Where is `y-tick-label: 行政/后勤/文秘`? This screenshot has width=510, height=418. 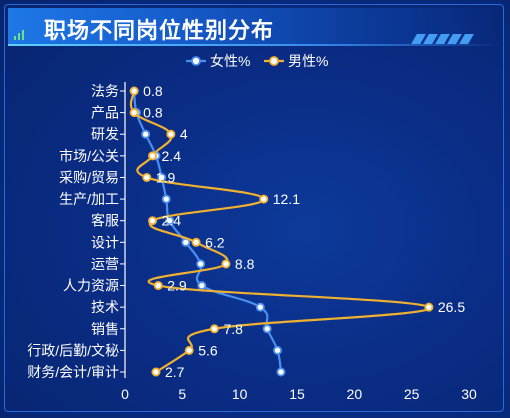 y-tick-label: 行政/后勤/文秘 is located at coordinates (73, 350).